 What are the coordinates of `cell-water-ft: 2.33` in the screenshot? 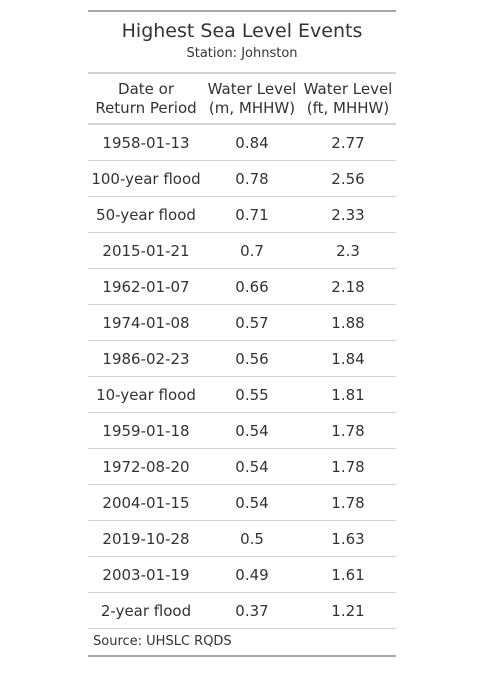 It's located at (348, 214).